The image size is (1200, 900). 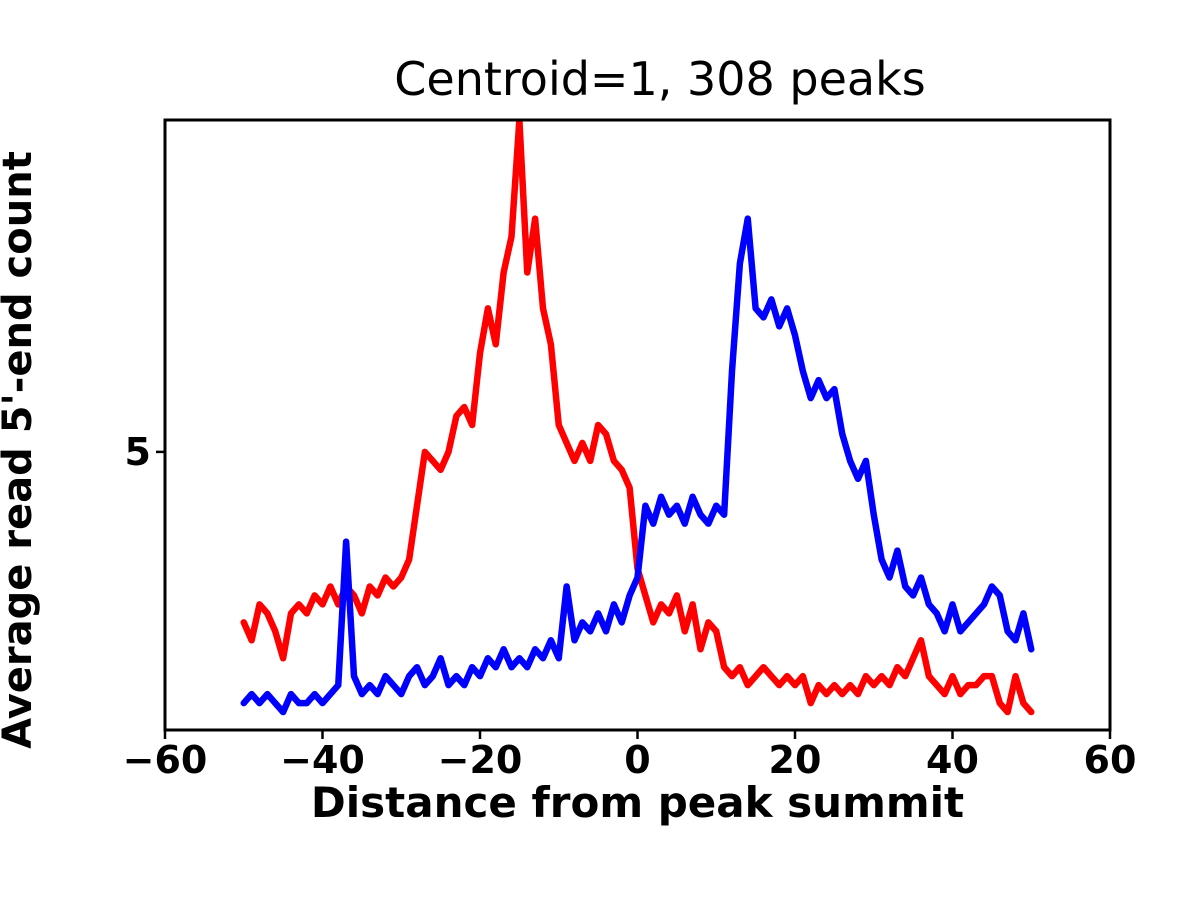 I want to click on x-tick-label: 20, so click(x=795, y=760).